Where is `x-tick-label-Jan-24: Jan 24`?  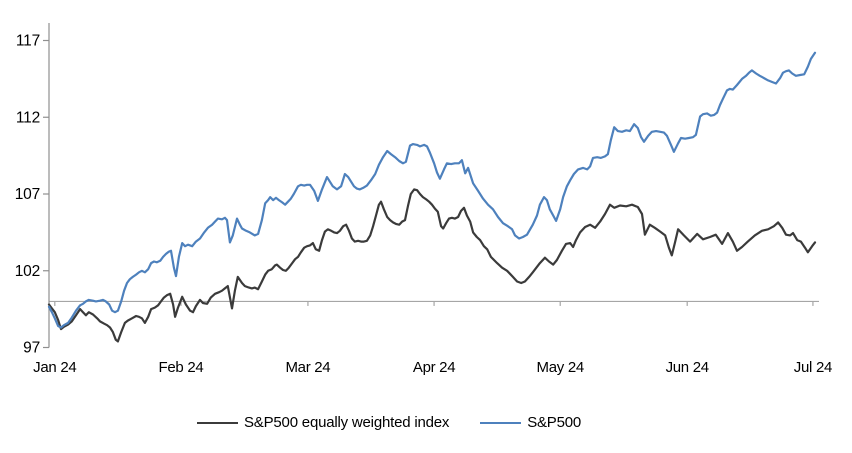 x-tick-label-Jan-24: Jan 24 is located at coordinates (54, 367).